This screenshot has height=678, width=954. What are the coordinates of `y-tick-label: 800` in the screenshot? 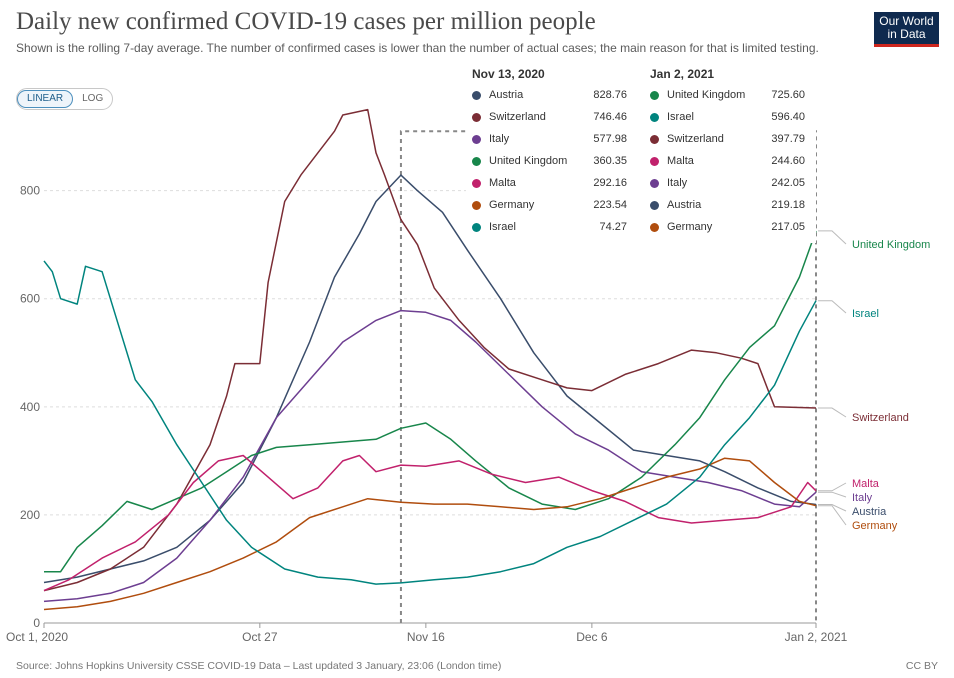 It's located at (30, 191).